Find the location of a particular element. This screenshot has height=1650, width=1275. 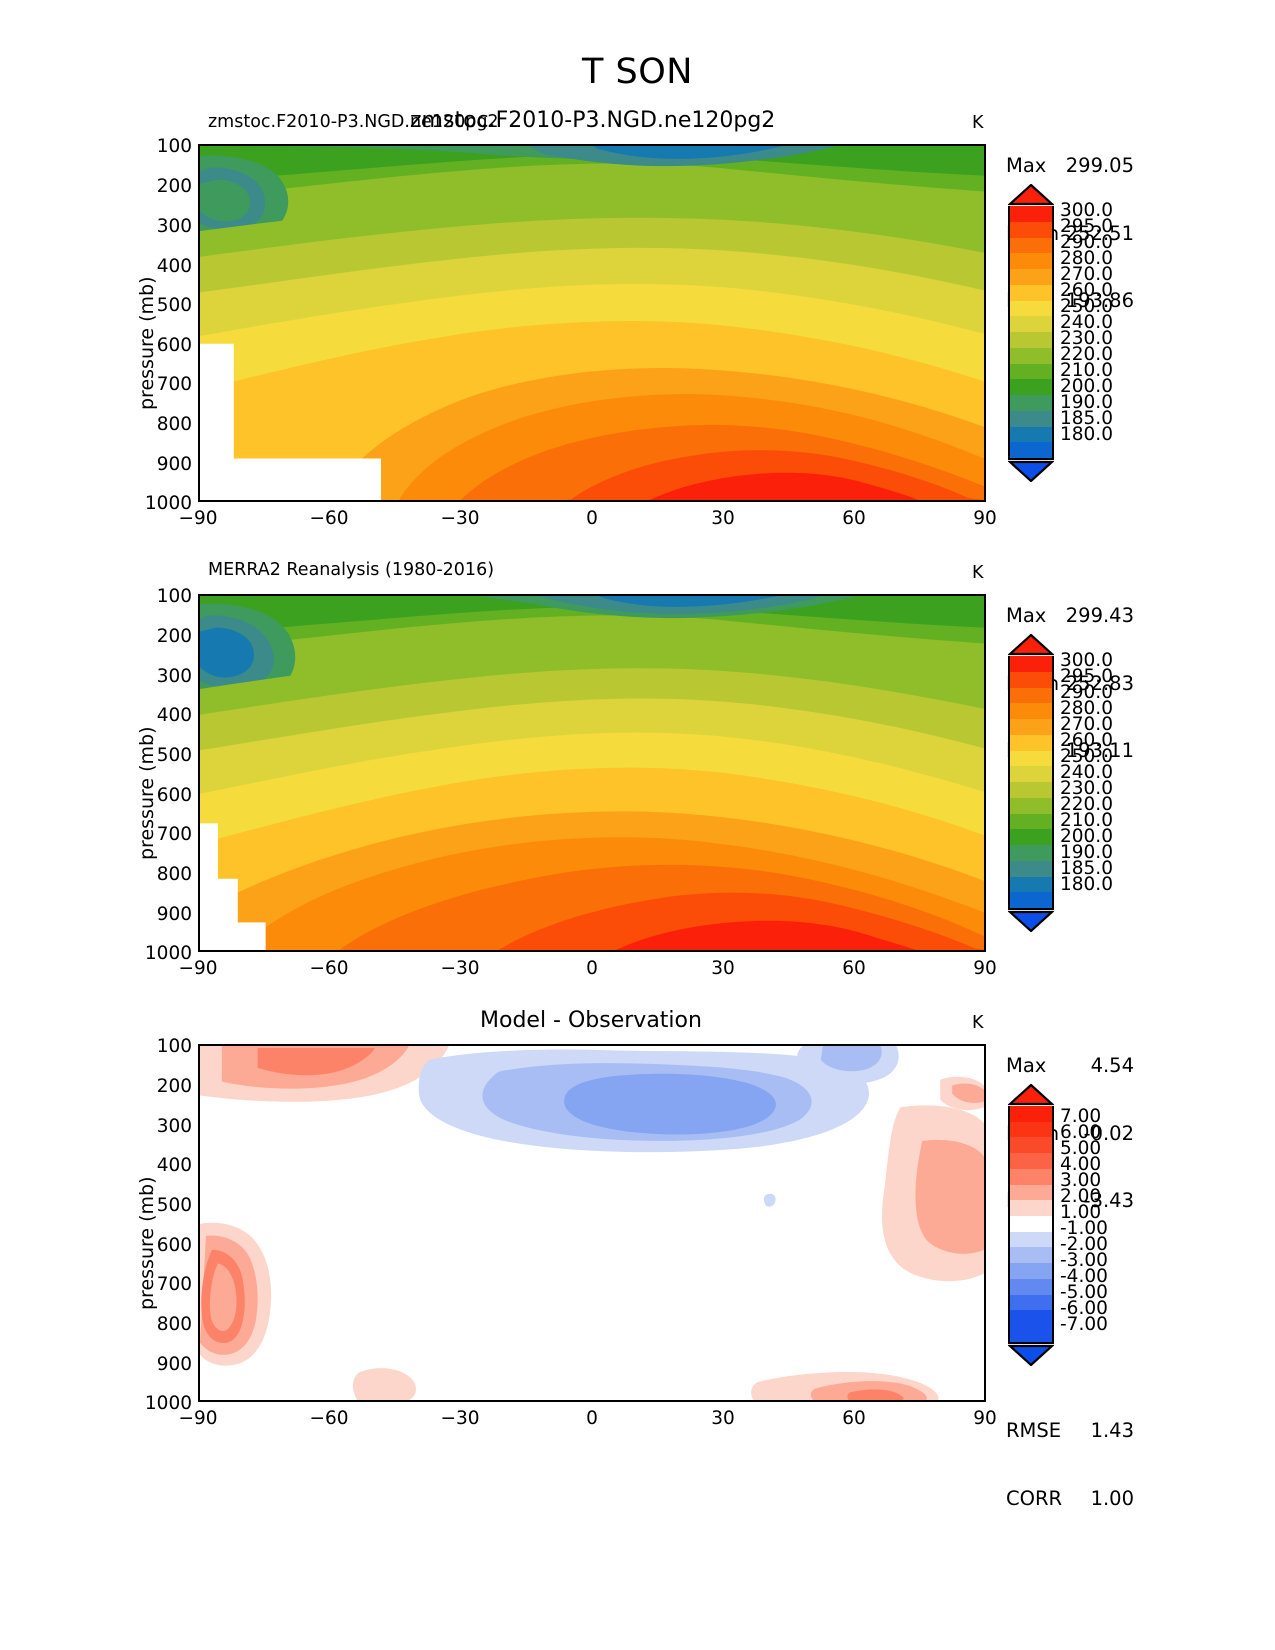

figure-title: T SON is located at coordinates (637, 72).